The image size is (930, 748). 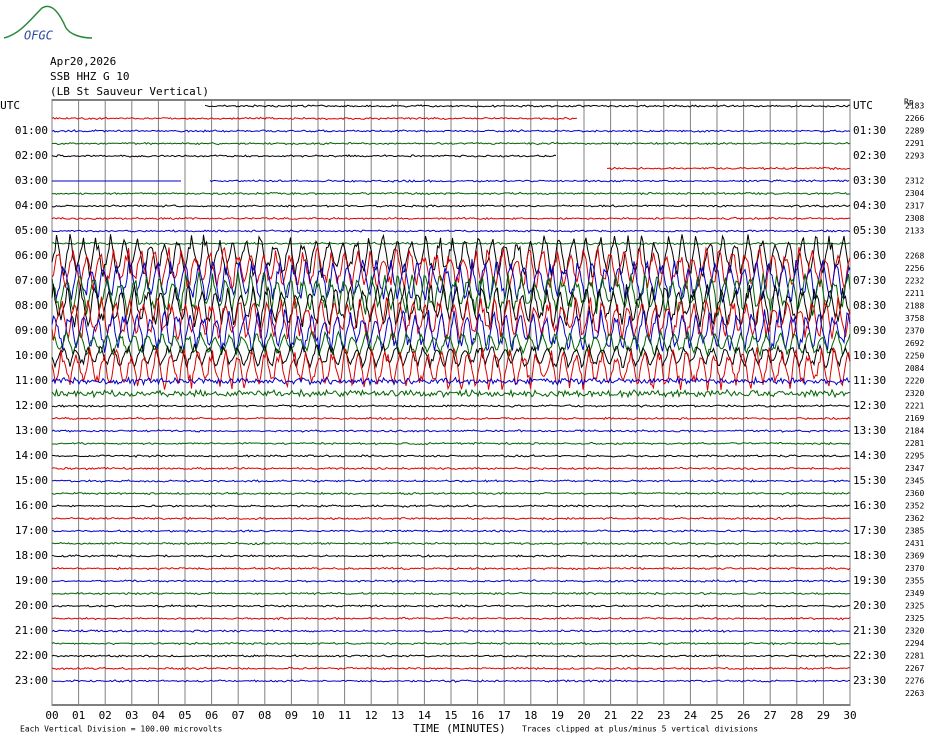 I want to click on right-label: 17:30, so click(x=869, y=530).